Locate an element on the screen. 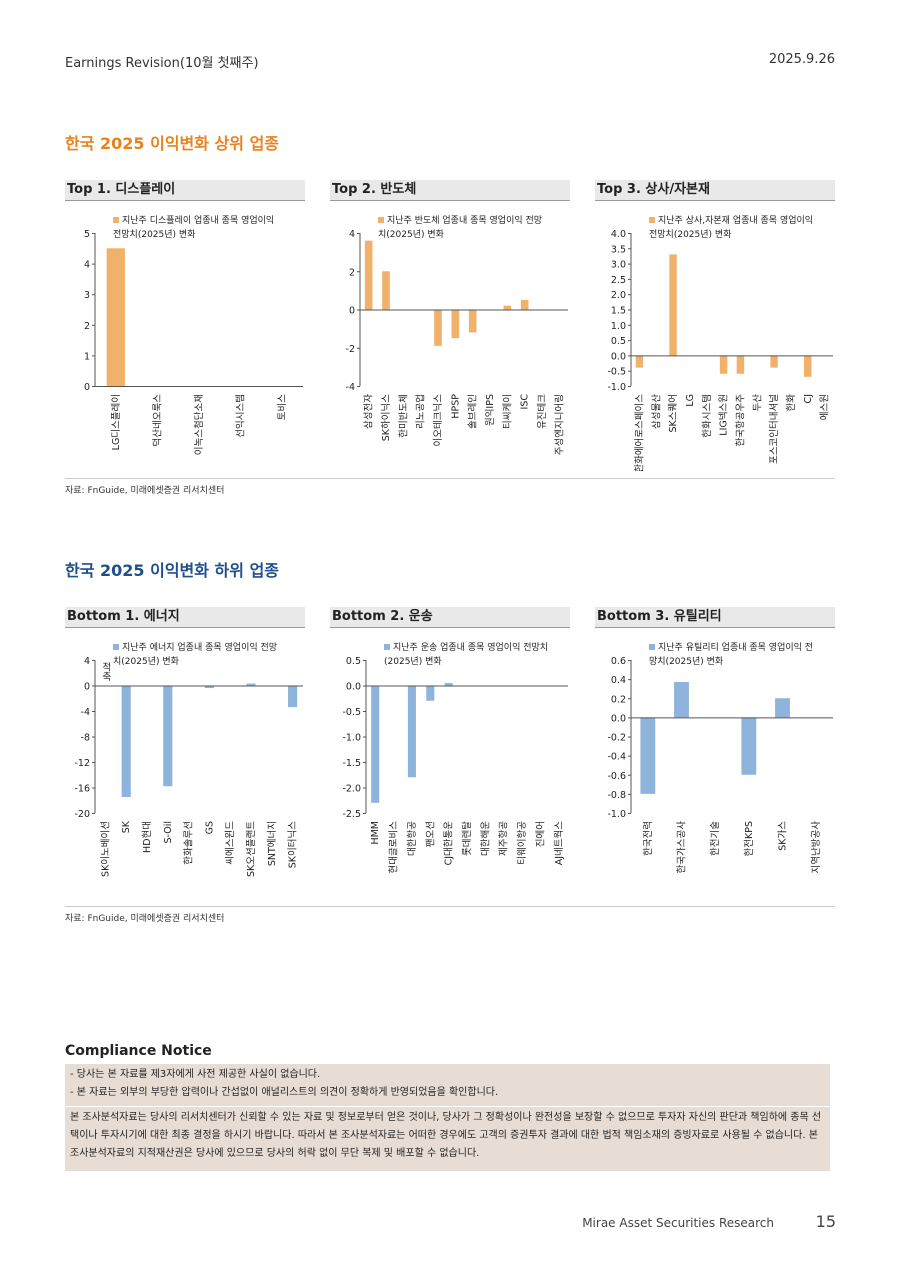 Image resolution: width=900 pixels, height=1273 pixels. x-tick-label: 티씨케이 is located at coordinates (507, 411).